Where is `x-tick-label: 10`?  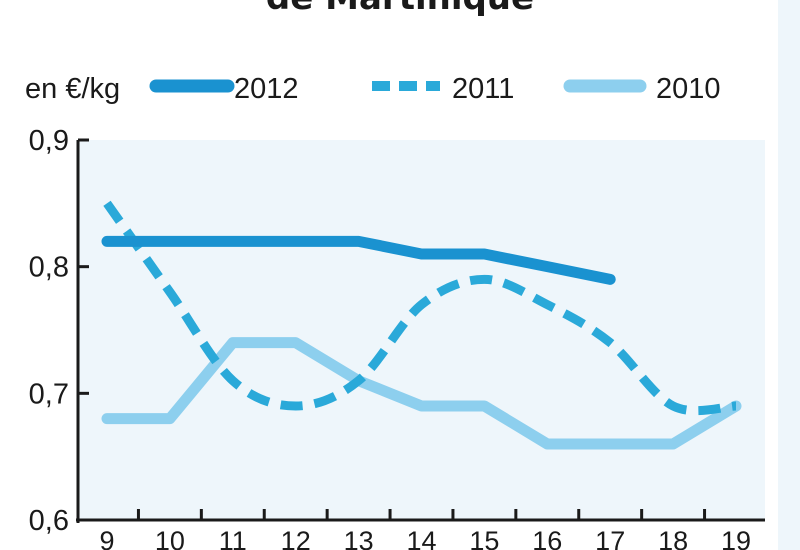 x-tick-label: 10 is located at coordinates (170, 538).